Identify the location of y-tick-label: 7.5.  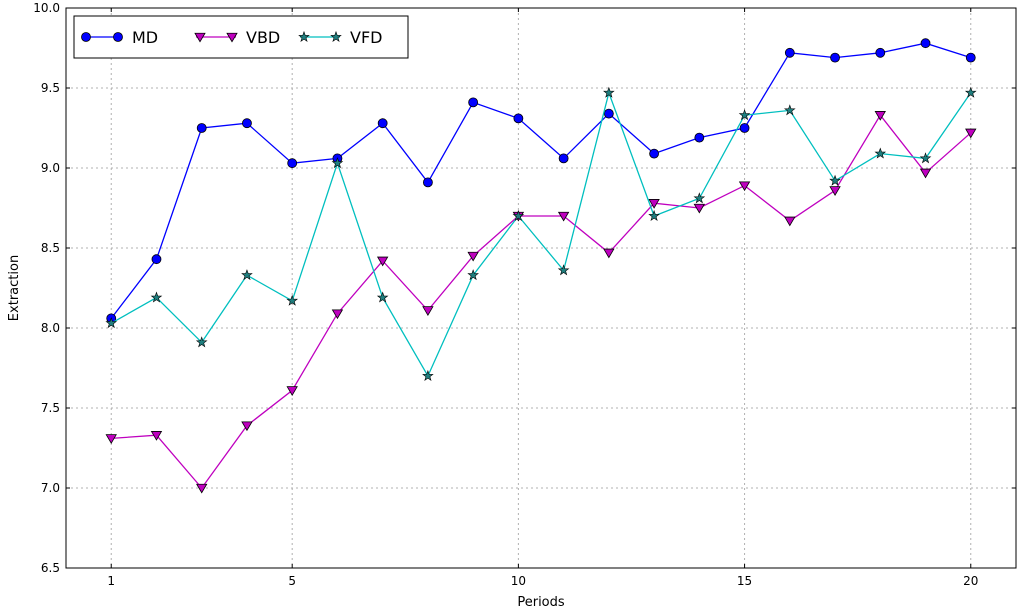
(50, 408).